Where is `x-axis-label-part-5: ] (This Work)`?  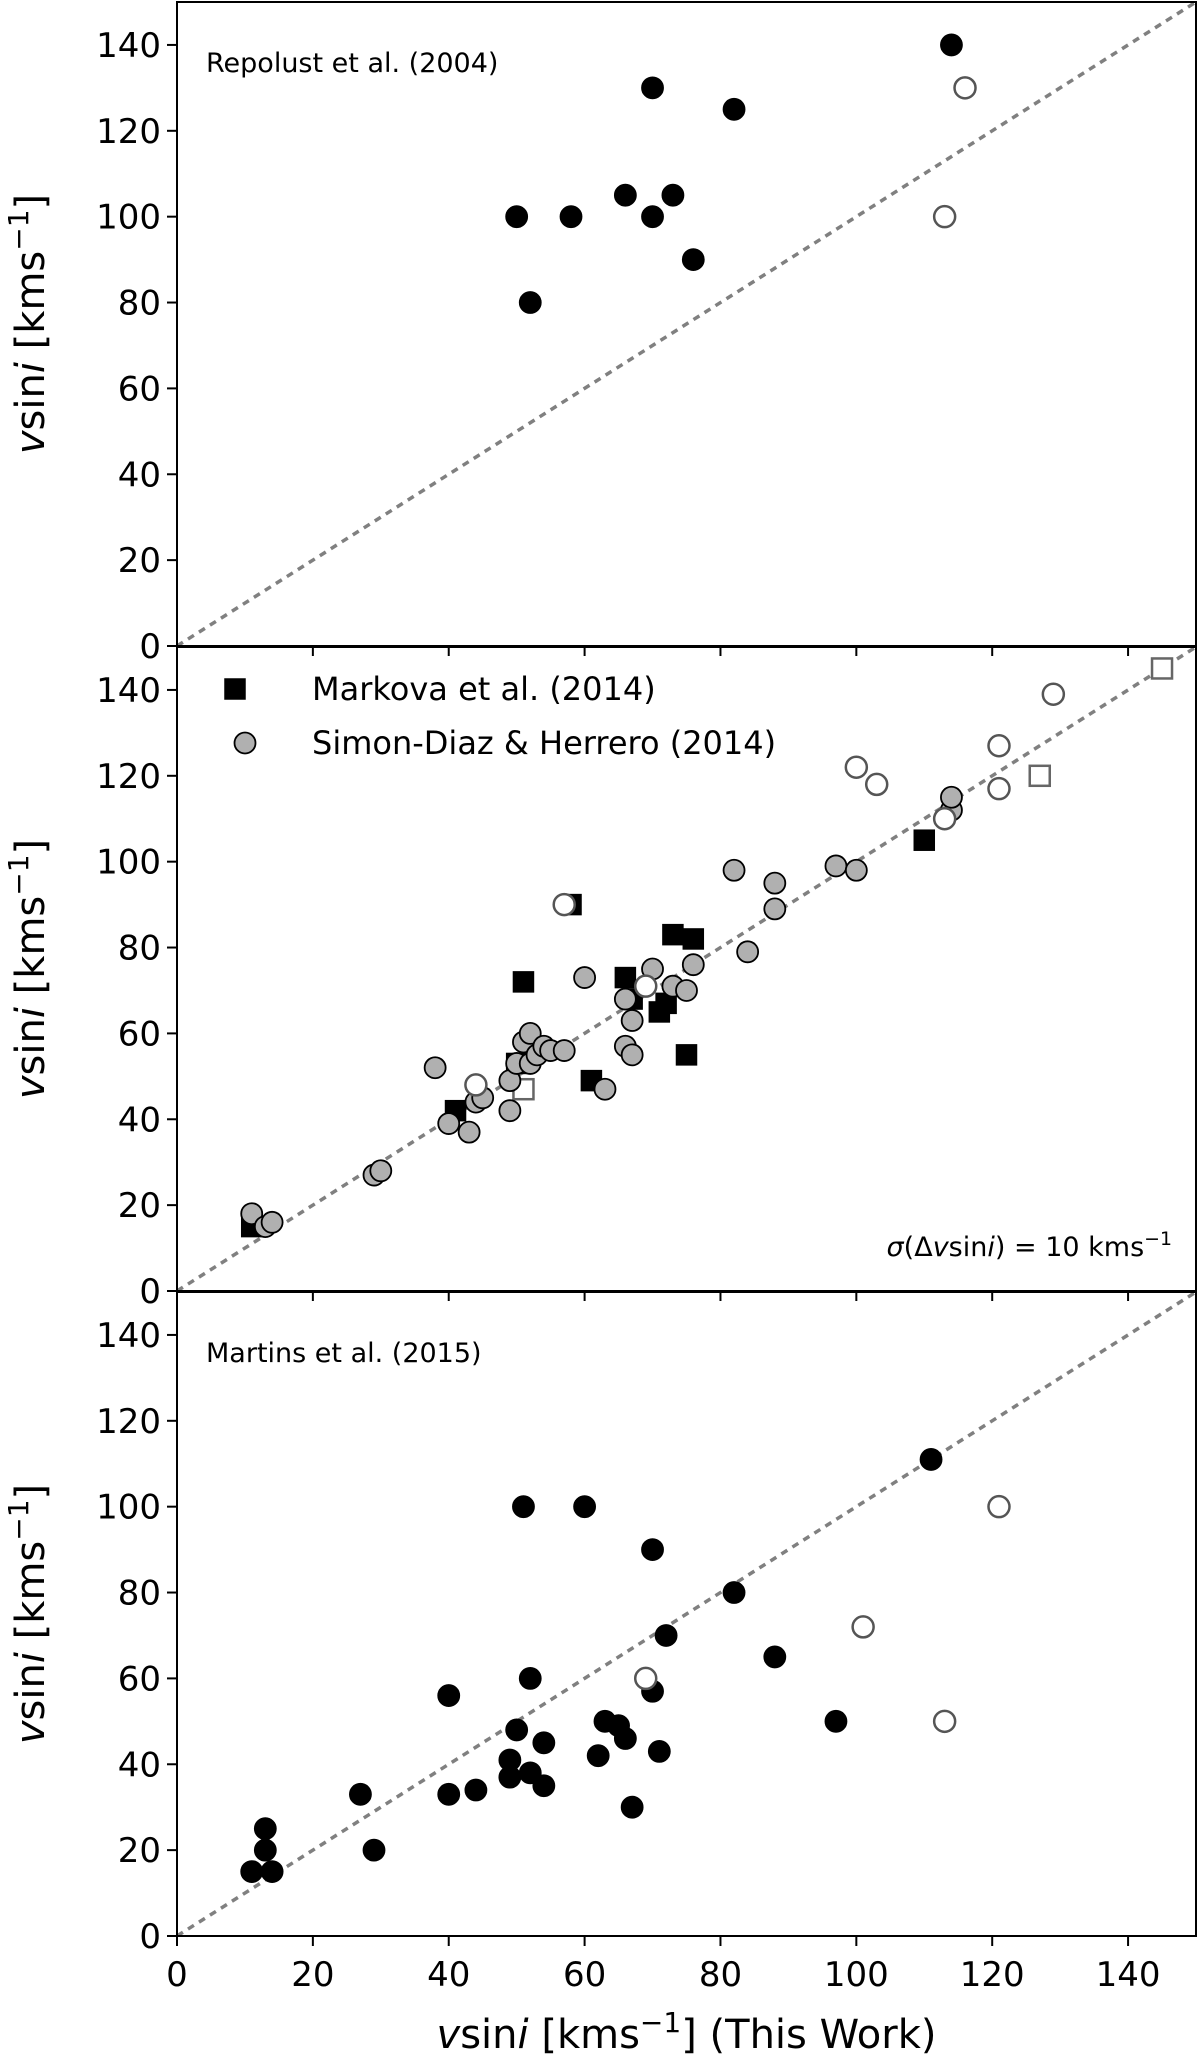
x-axis-label-part-5: ] (This Work) is located at coordinates (808, 2034).